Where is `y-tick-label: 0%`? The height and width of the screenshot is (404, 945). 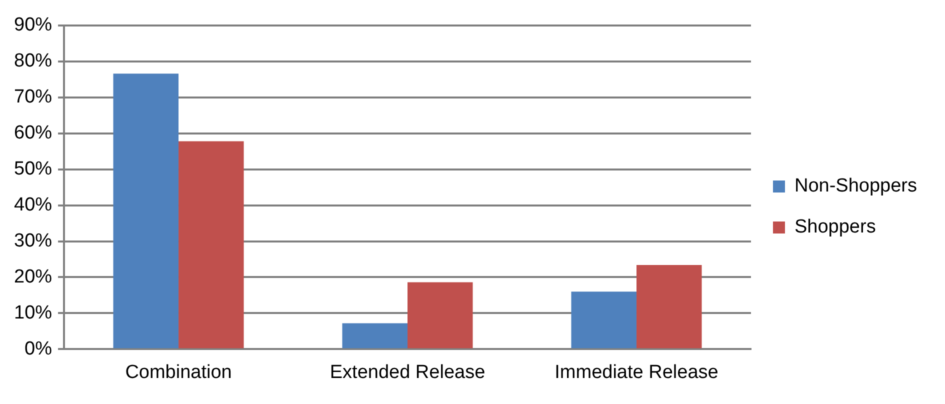
y-tick-label: 0% is located at coordinates (38, 349).